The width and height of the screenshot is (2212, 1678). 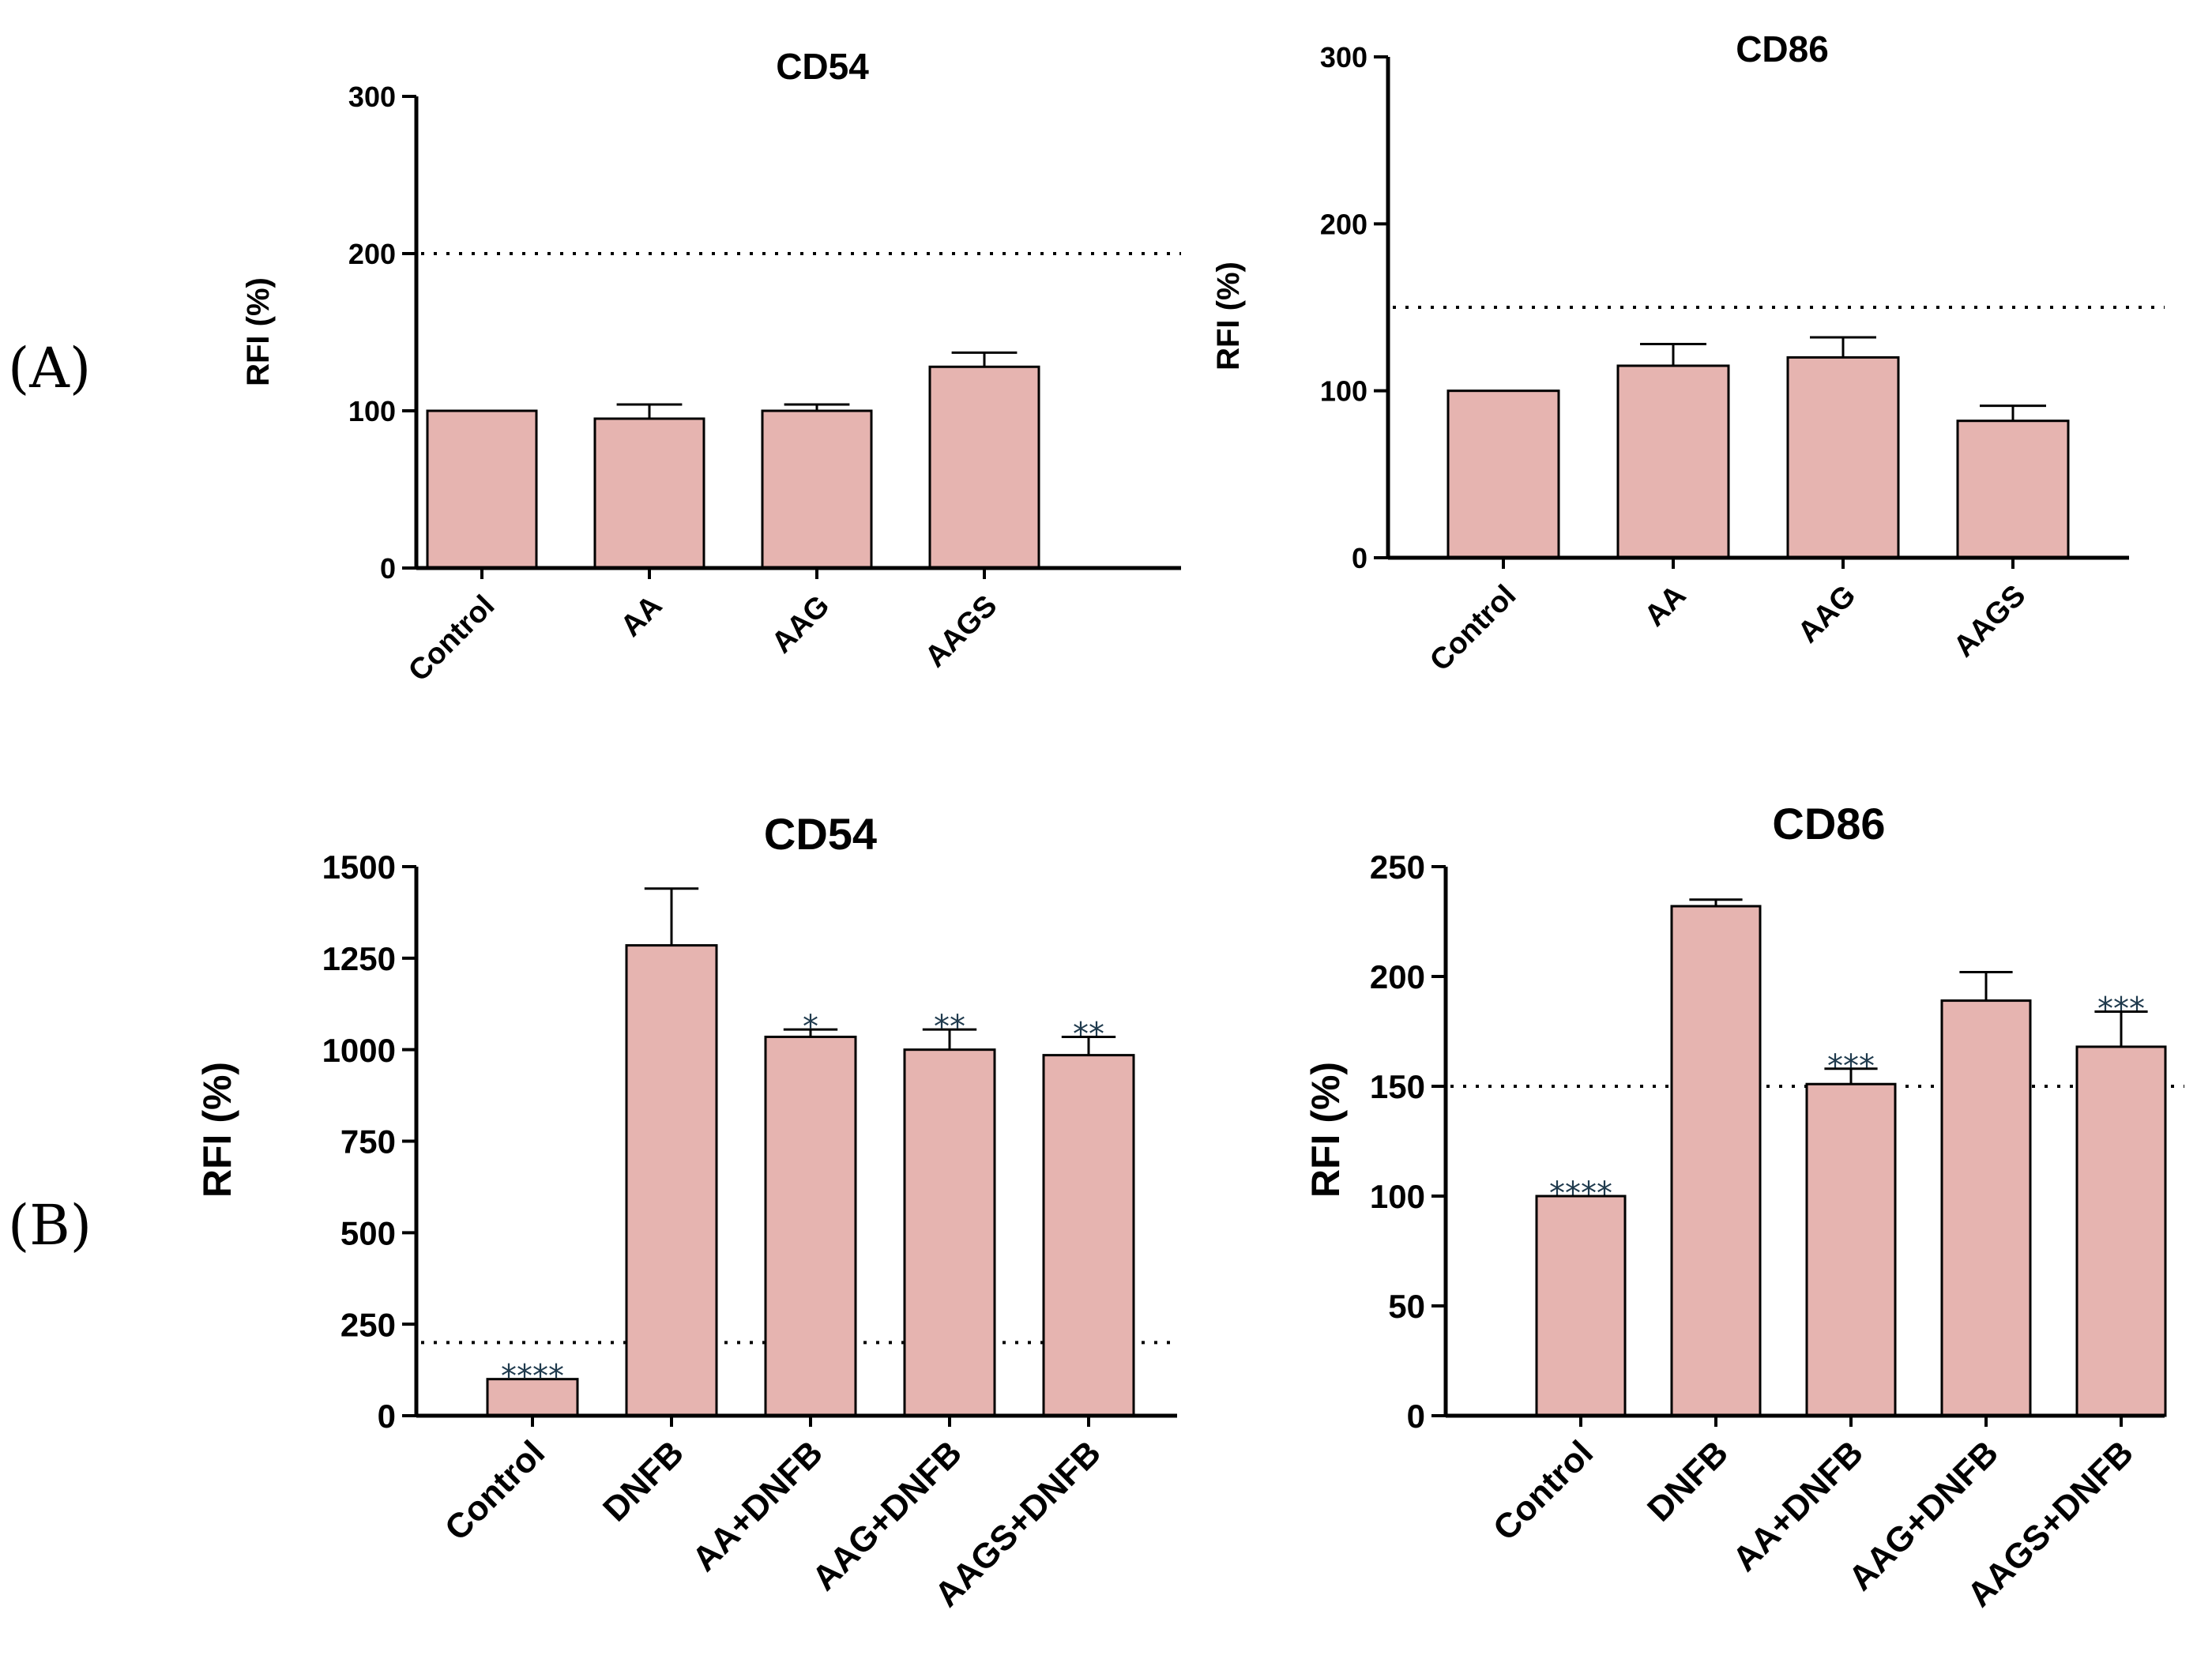 What do you see at coordinates (1407, 1306) in the screenshot?
I see `y-tick-label: 50` at bounding box center [1407, 1306].